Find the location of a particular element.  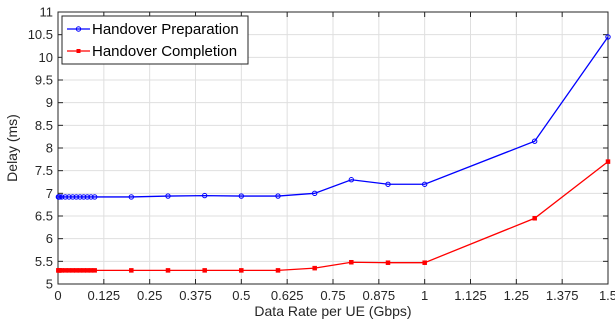

y-tick-label: 8.5 is located at coordinates (44, 125).